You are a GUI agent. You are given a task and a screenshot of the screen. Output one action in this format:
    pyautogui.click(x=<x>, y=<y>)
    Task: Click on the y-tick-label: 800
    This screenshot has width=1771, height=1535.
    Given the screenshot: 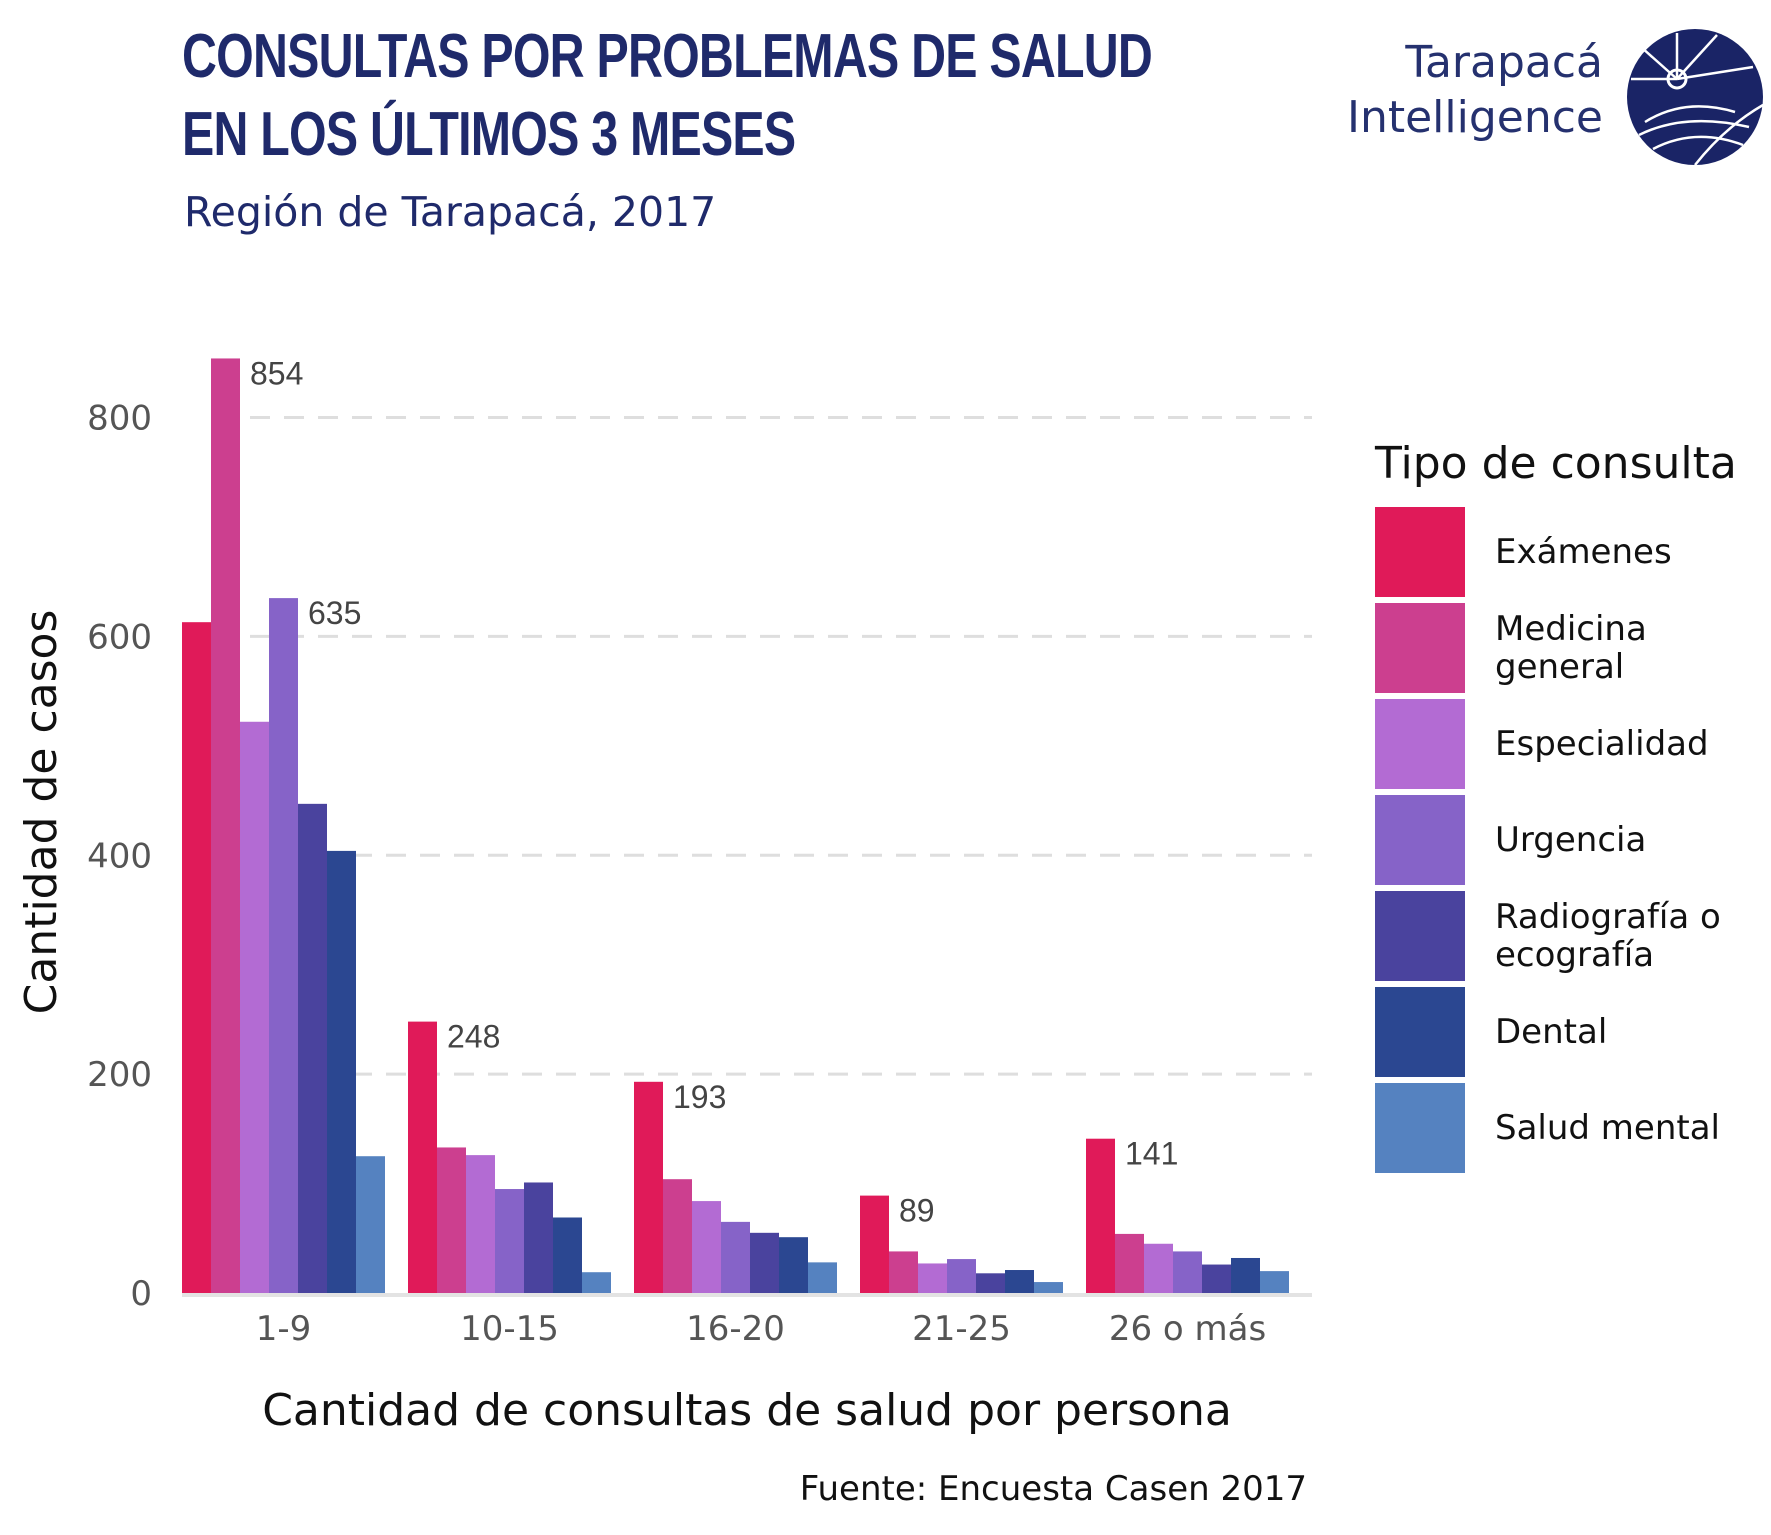 What is the action you would take?
    pyautogui.click(x=119, y=419)
    